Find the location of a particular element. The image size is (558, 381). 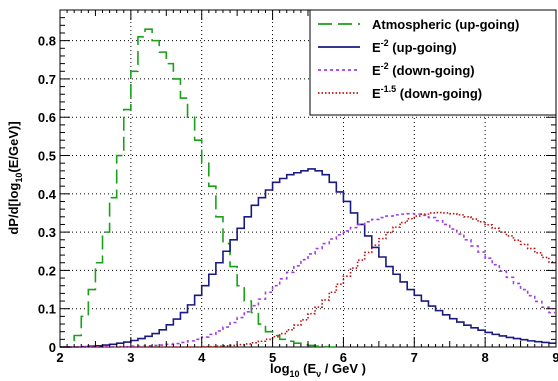

x-tick-label-2: 4 is located at coordinates (202, 357).